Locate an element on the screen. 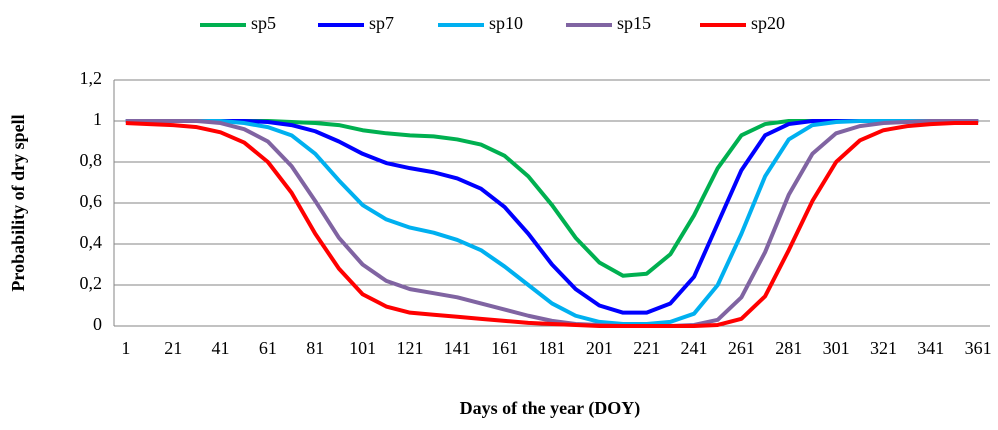 This screenshot has width=998, height=430. x-tick-label: 121 is located at coordinates (409, 348).